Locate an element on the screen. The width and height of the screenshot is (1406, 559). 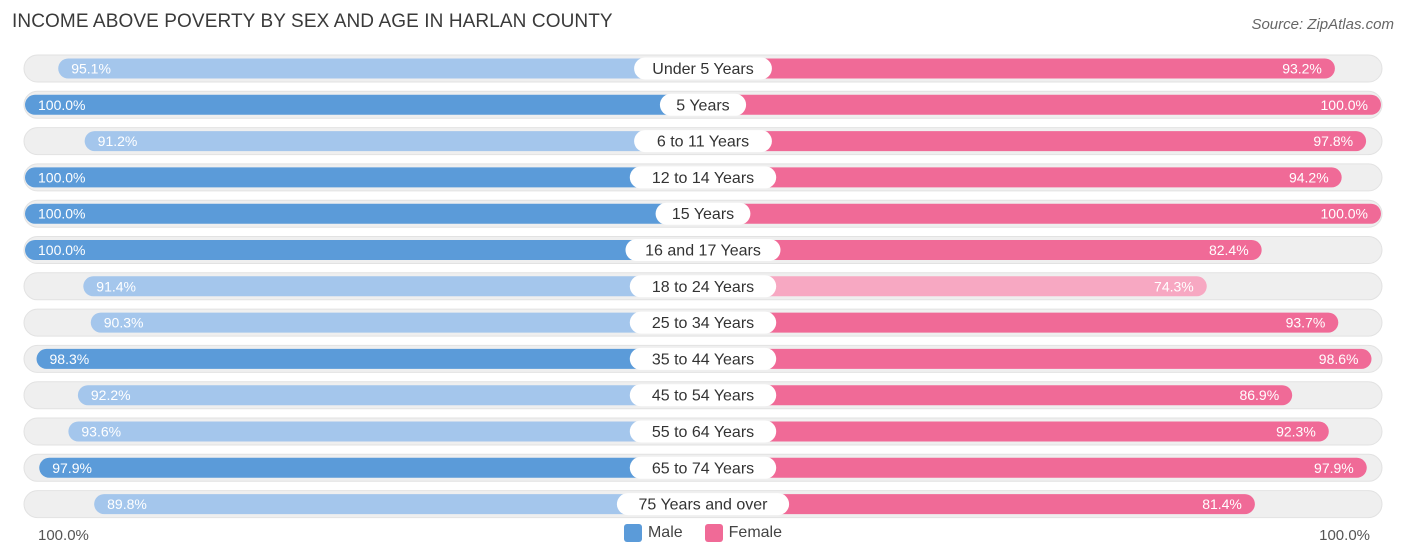
legend-swatch-female is located at coordinates (713, 533).